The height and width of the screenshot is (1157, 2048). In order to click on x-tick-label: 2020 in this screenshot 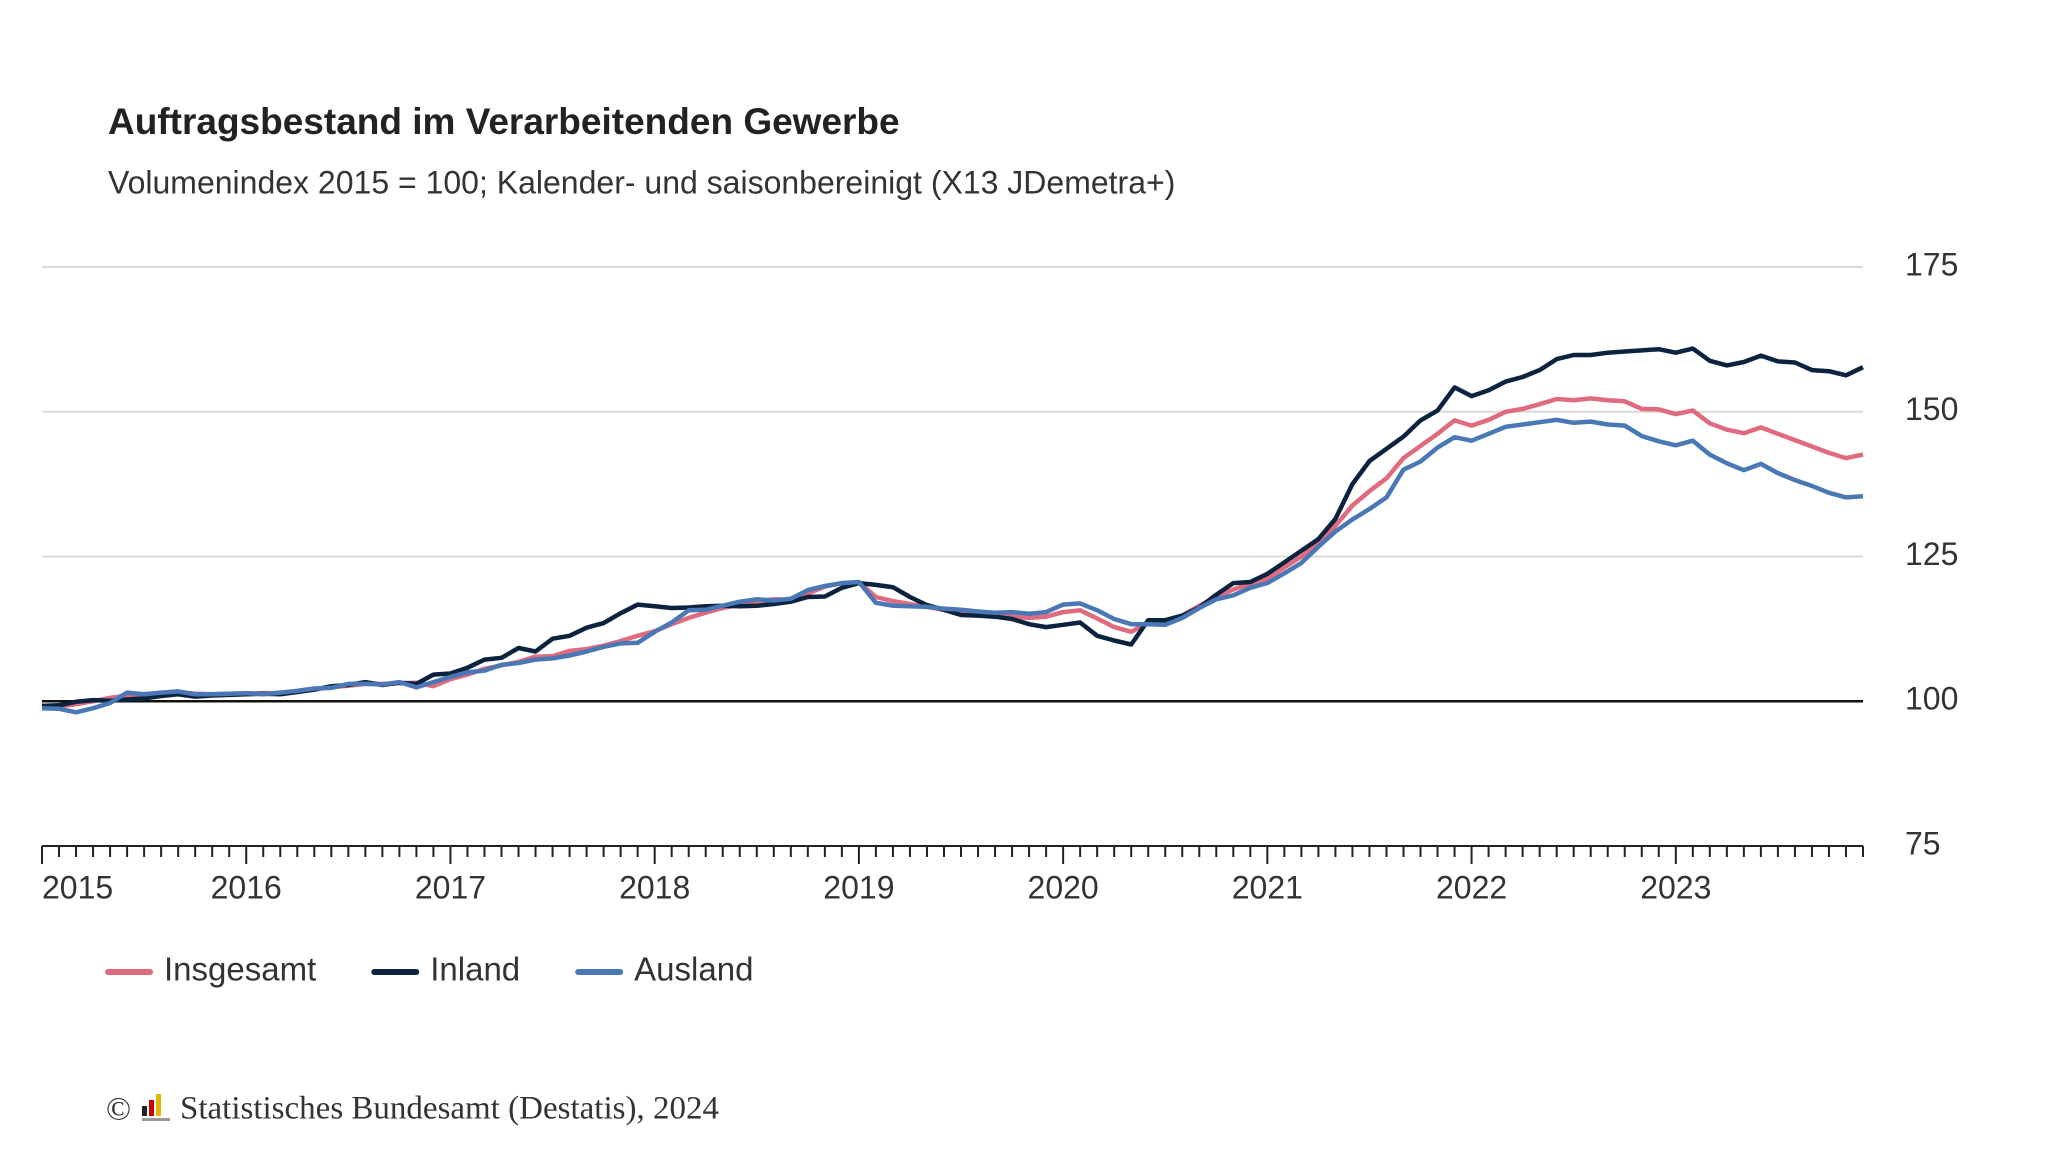, I will do `click(1063, 887)`.